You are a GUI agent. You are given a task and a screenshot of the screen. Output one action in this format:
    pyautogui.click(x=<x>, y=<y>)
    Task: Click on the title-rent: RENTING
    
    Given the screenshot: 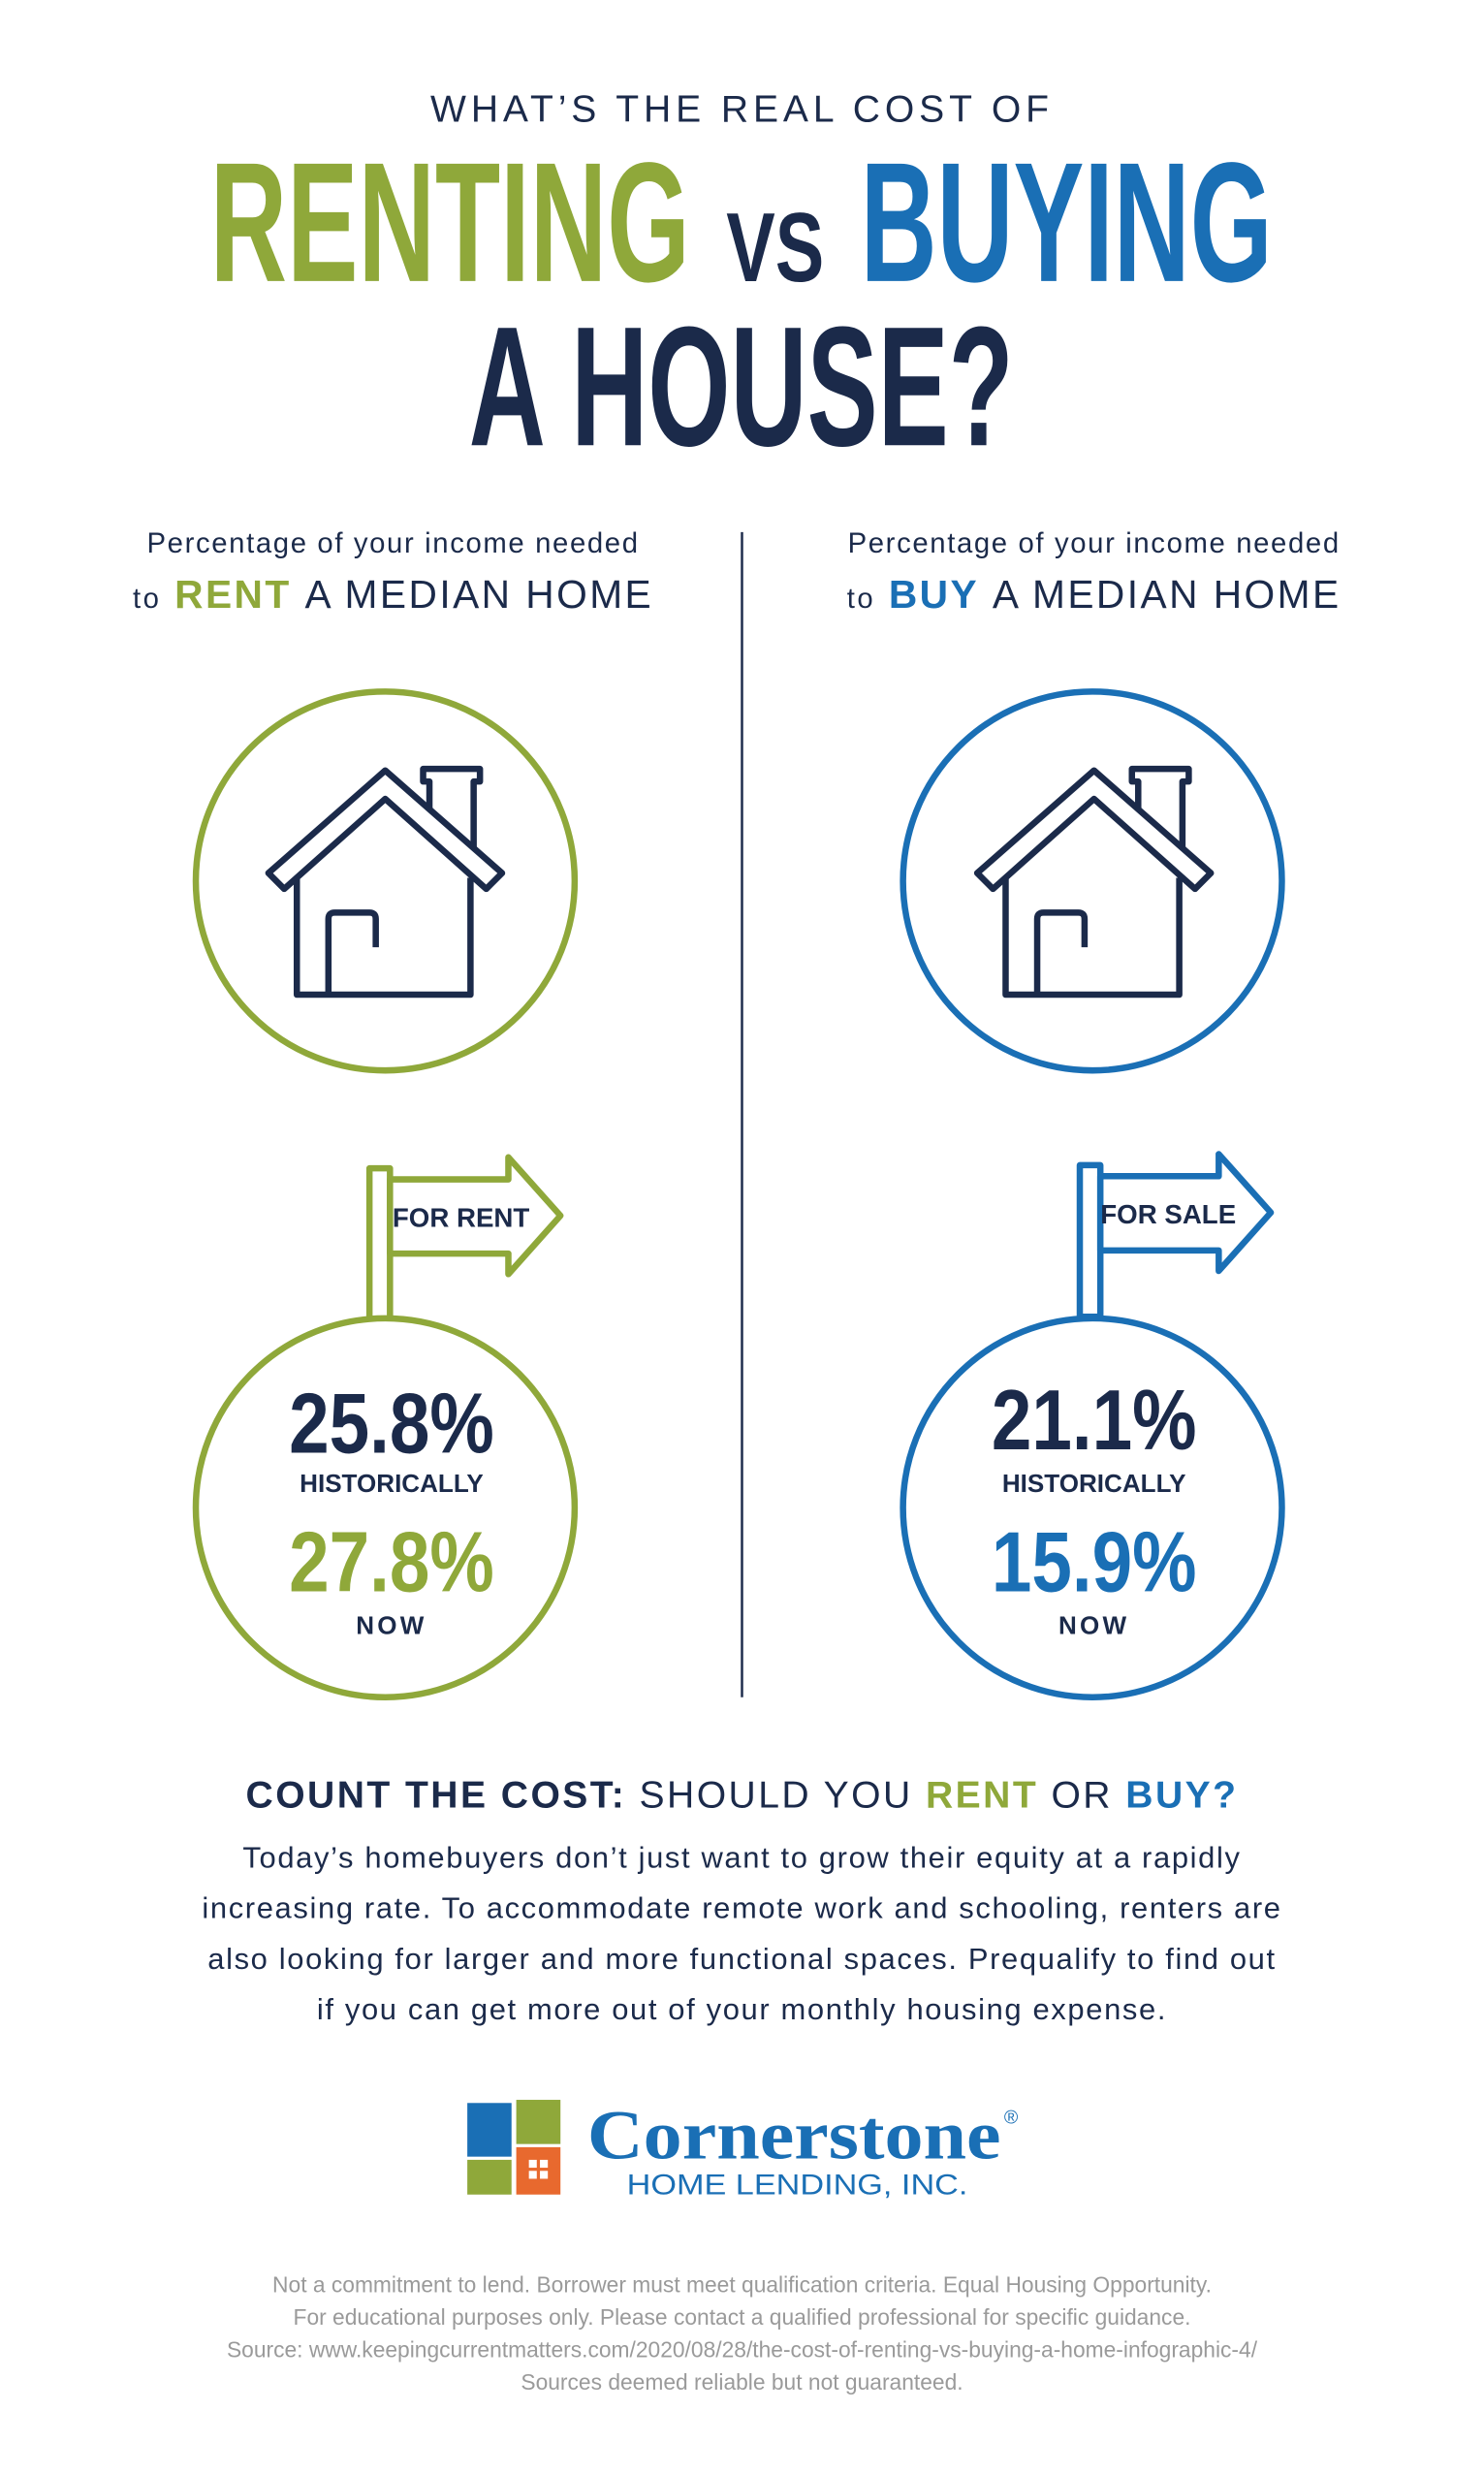 What is the action you would take?
    pyautogui.click(x=450, y=223)
    